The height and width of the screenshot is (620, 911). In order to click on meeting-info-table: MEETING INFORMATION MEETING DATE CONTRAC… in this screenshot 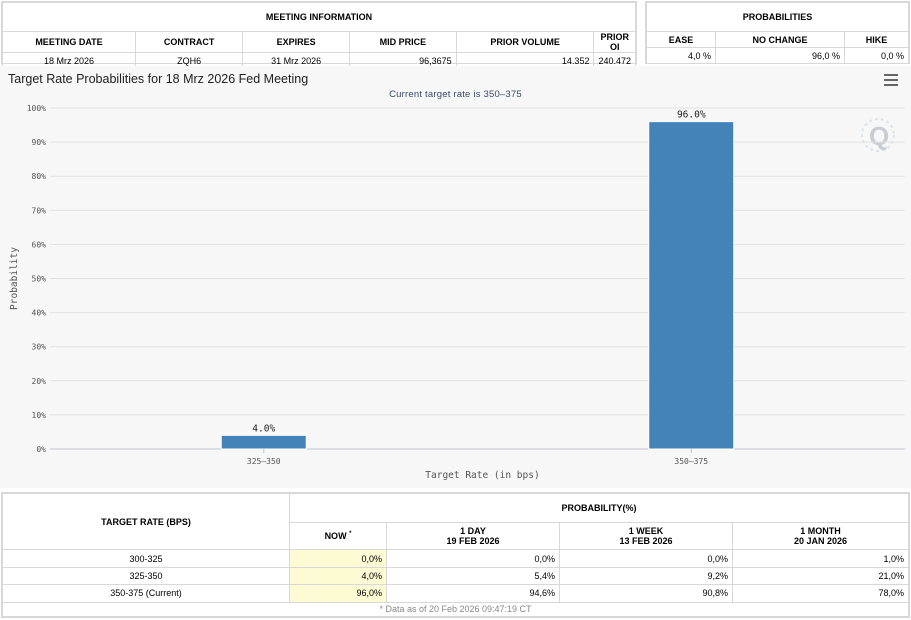, I will do `click(319, 35)`.